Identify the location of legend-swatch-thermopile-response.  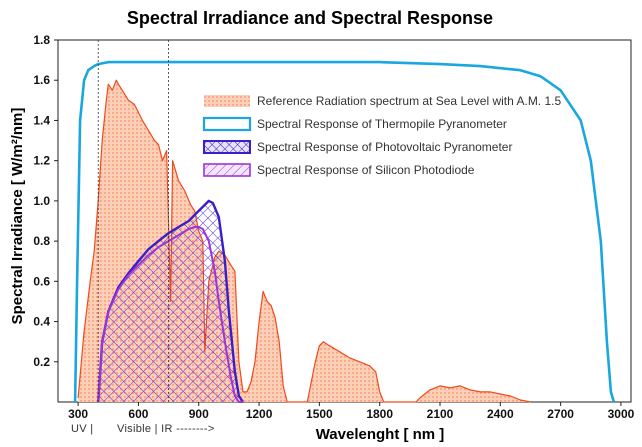
(227, 124).